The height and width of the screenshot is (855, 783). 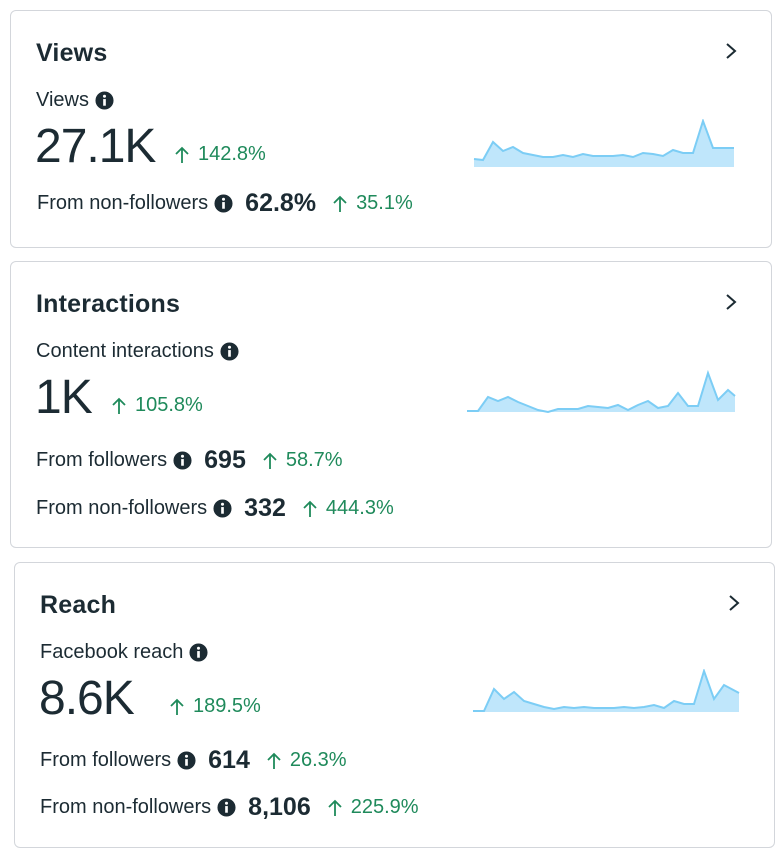 I want to click on metric-value: 27.1K, so click(x=95, y=146).